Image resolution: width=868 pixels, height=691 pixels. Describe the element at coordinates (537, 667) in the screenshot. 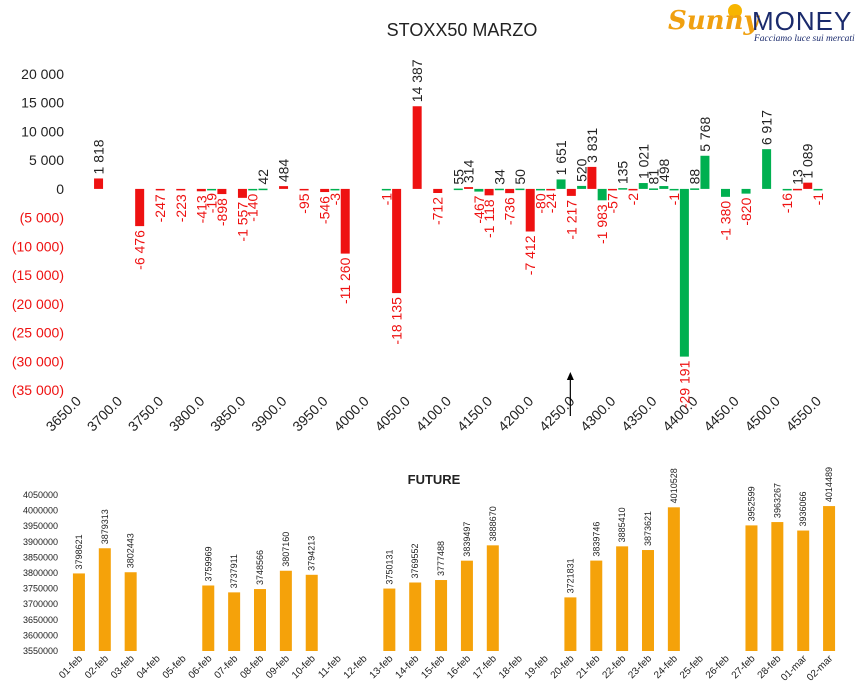

I see `x-tick-label: 19-feb` at that location.